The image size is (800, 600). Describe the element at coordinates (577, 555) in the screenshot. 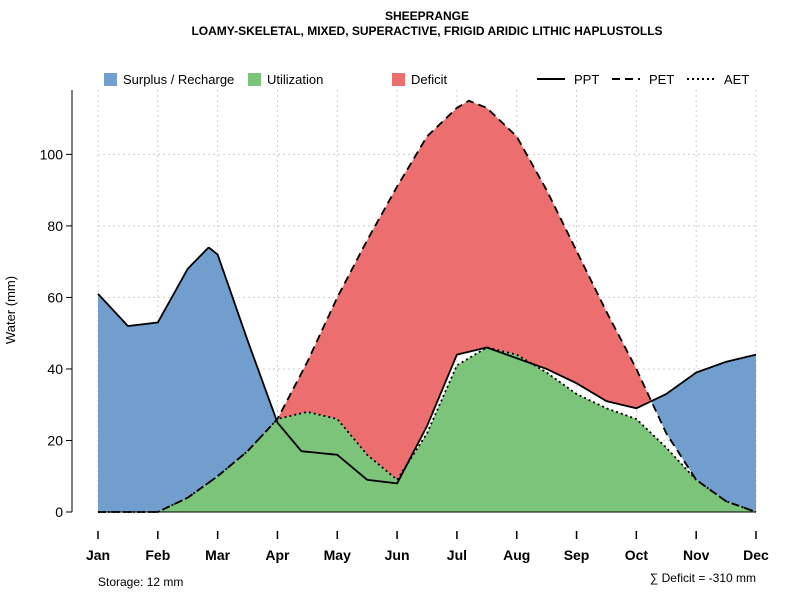

I see `x-tick-label: Sep` at that location.